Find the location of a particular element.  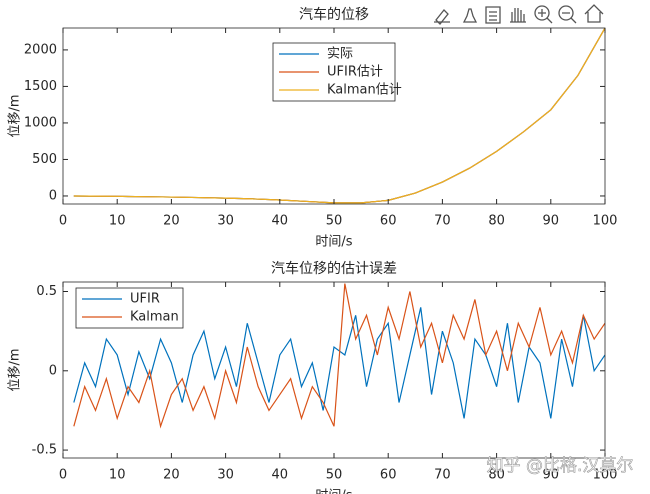

tool-brush is located at coordinates (442, 17).